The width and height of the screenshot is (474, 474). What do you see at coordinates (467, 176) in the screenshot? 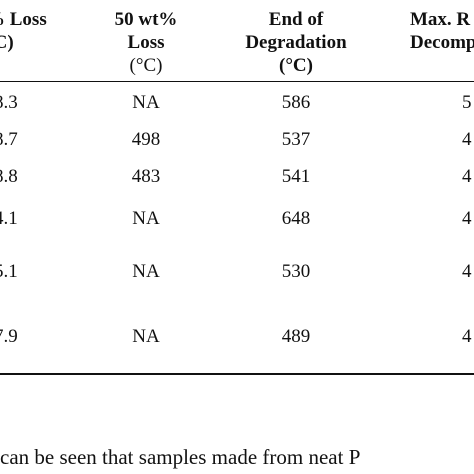
I see `row-3-col-4: 4` at bounding box center [467, 176].